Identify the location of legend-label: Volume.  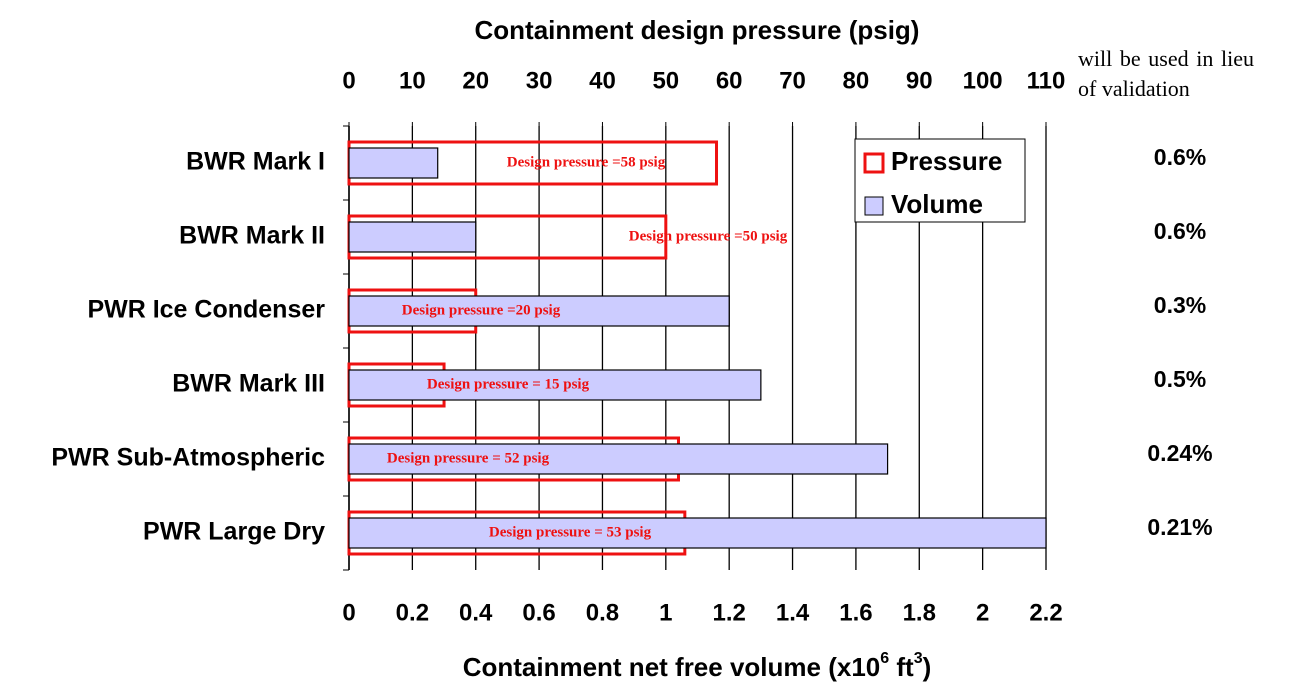
(937, 204).